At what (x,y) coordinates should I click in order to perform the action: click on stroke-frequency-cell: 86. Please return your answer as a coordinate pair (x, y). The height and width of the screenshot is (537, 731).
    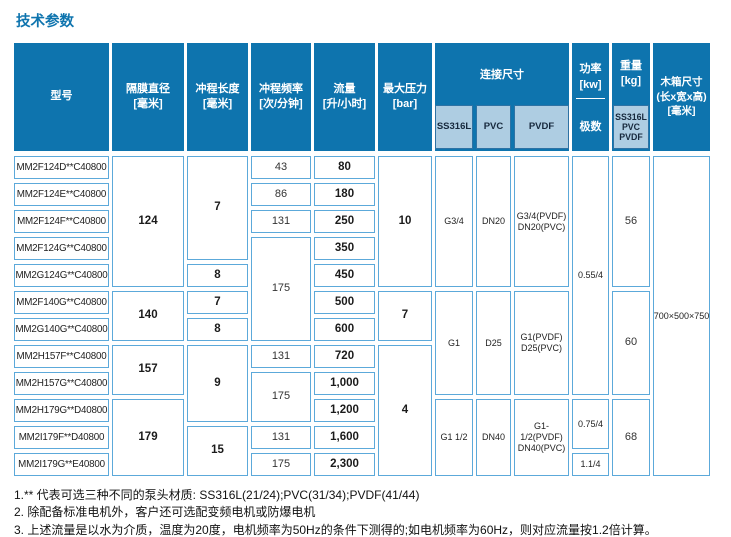
    Looking at the image, I should click on (281, 194).